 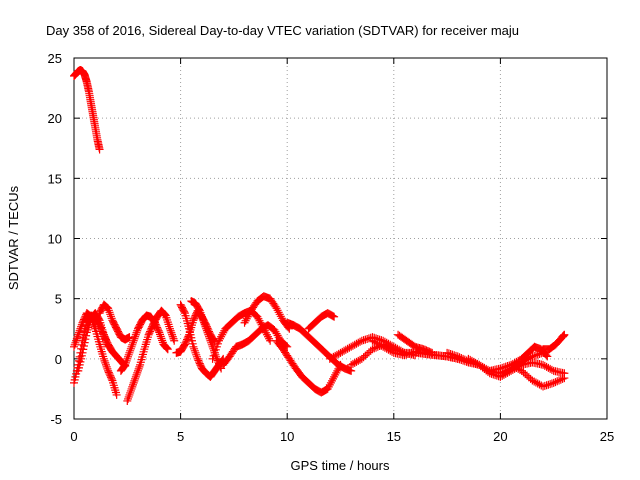 I want to click on y-axis-label: SDTVAR / TECUs, so click(x=13, y=237).